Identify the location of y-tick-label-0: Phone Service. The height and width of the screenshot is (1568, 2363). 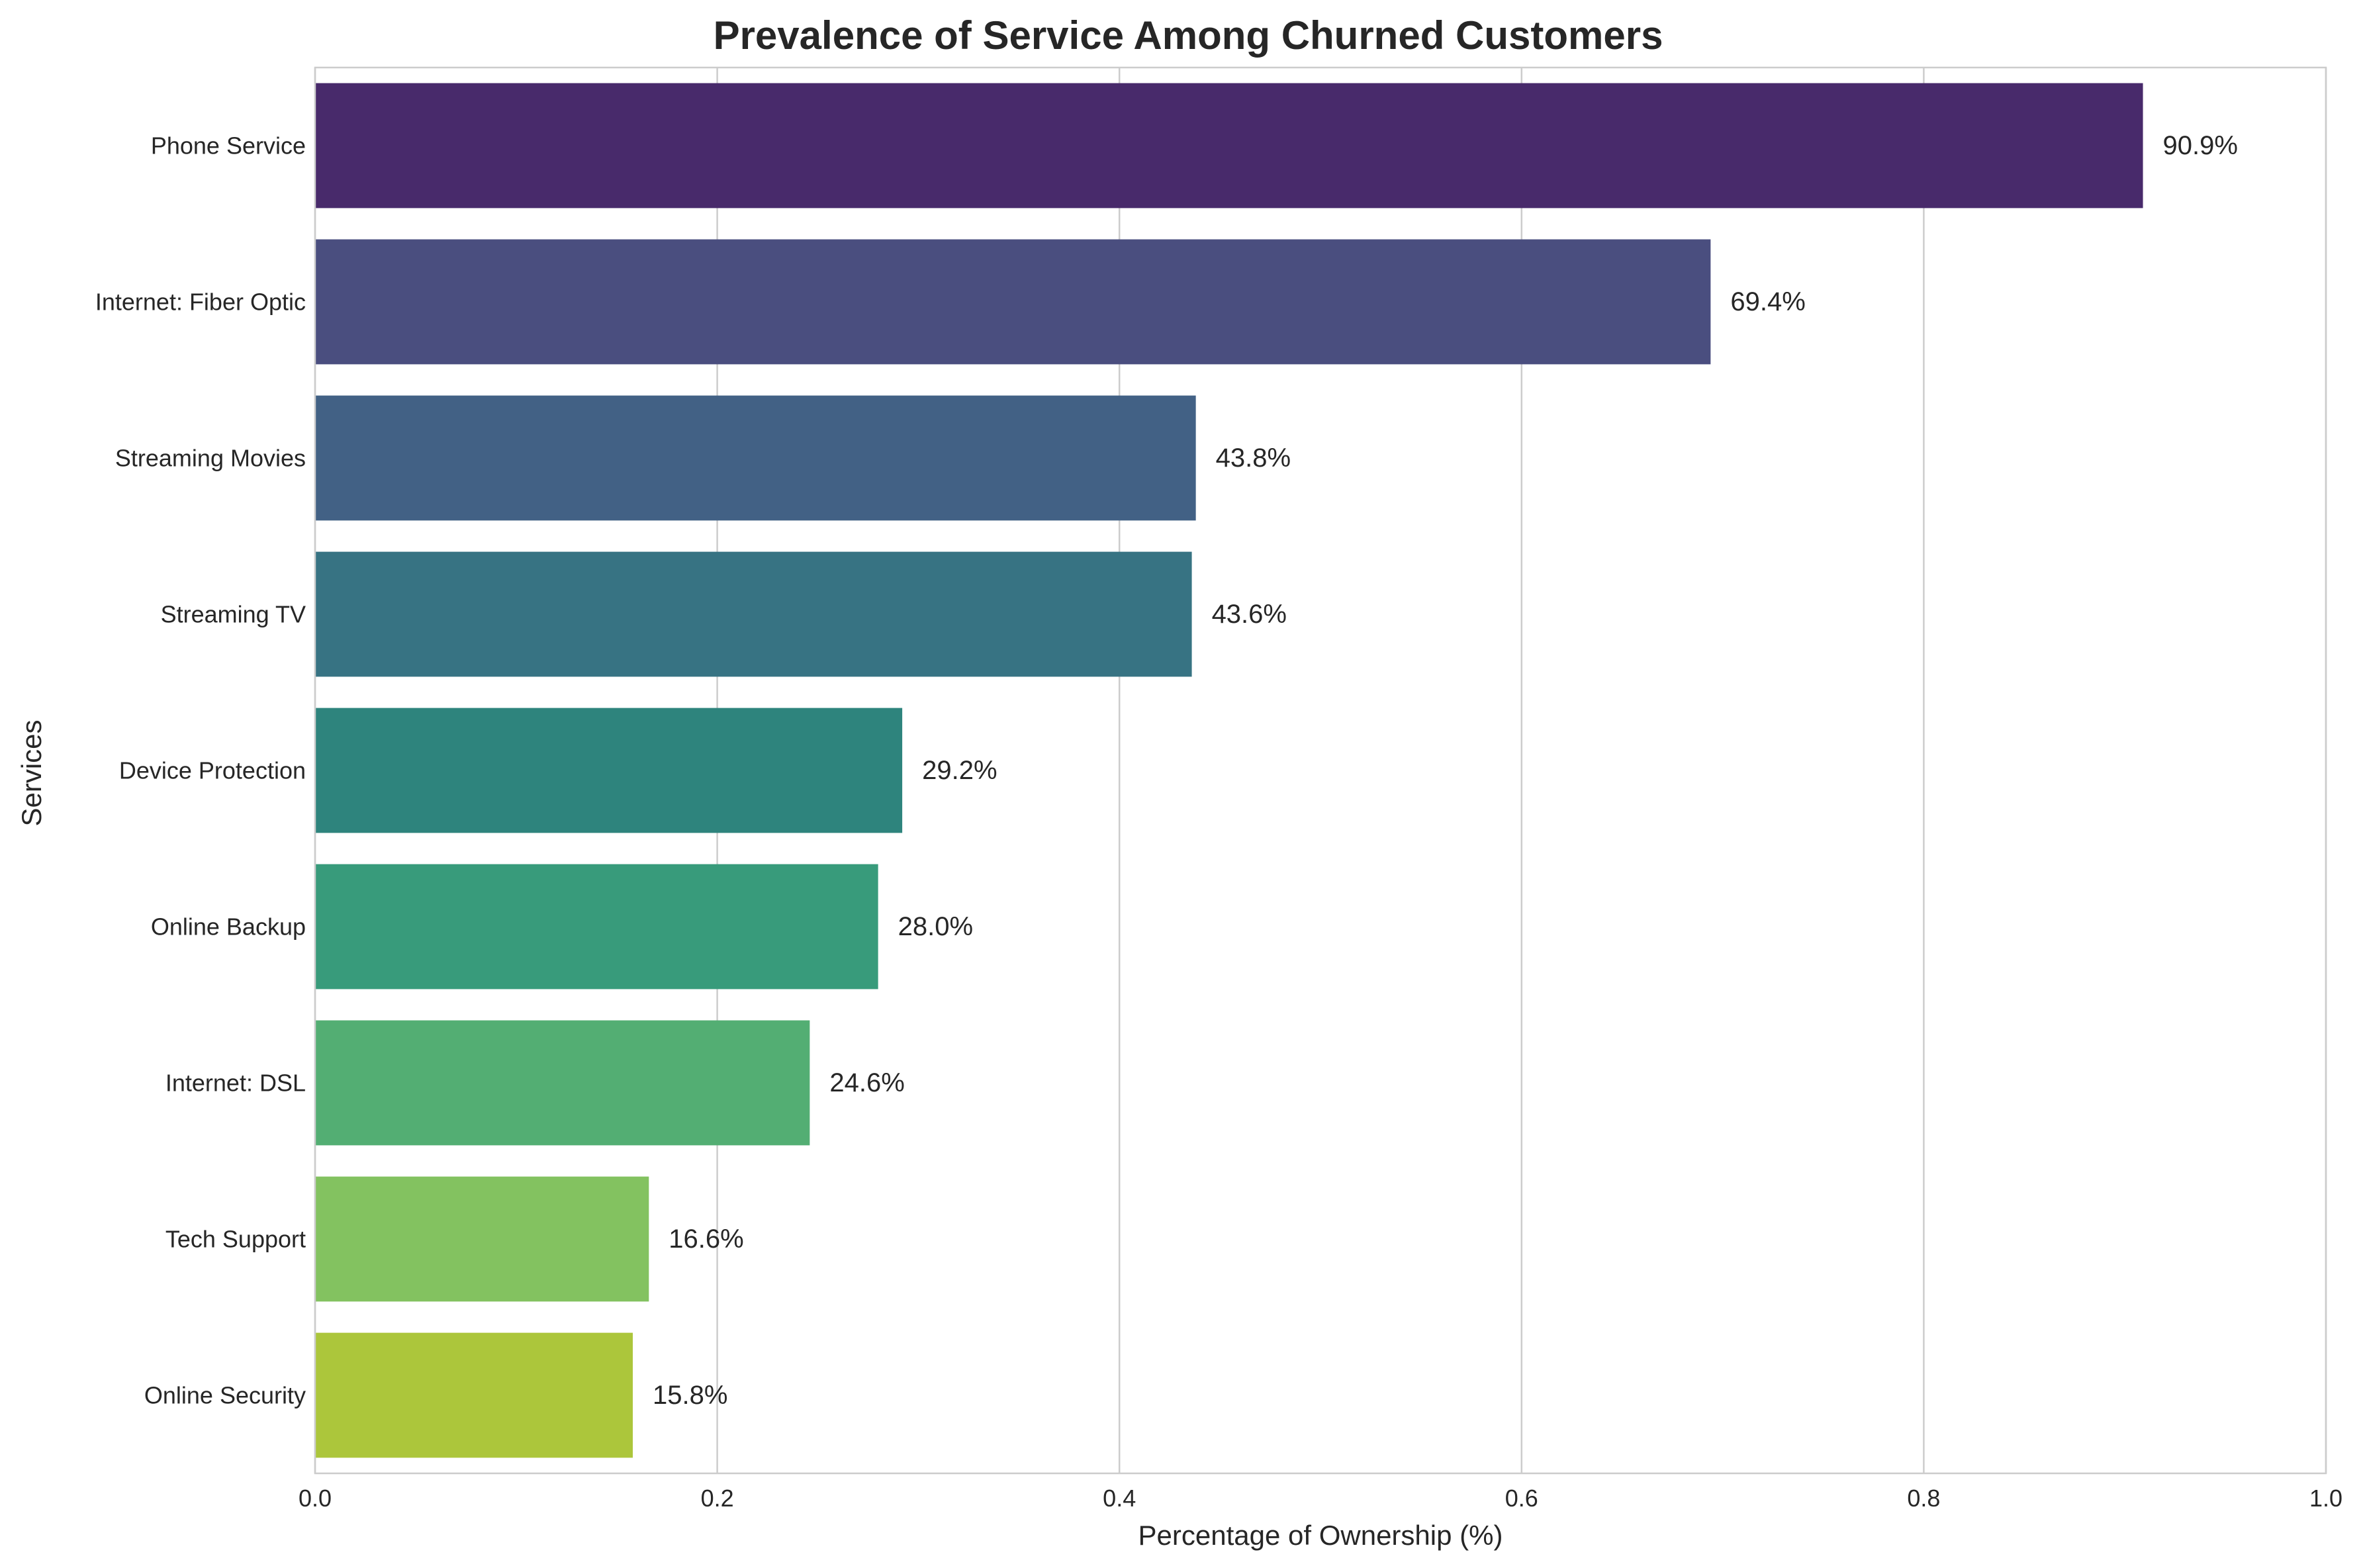
(228, 146).